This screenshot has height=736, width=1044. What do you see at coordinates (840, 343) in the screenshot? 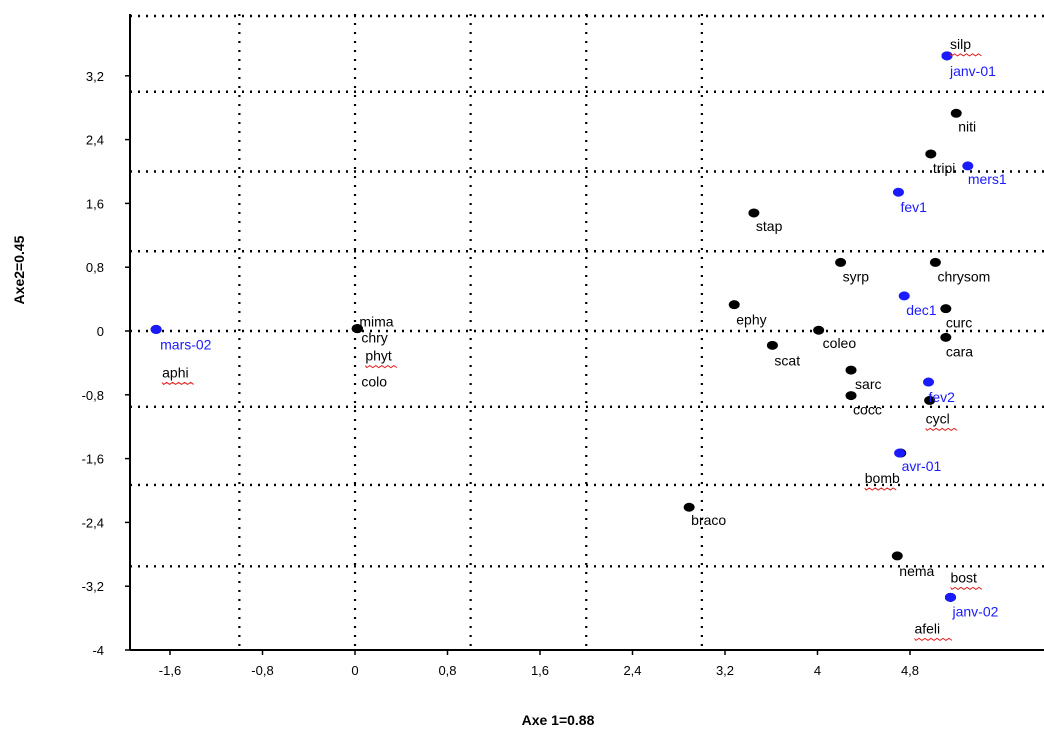
I see `data-label: coleo` at bounding box center [840, 343].